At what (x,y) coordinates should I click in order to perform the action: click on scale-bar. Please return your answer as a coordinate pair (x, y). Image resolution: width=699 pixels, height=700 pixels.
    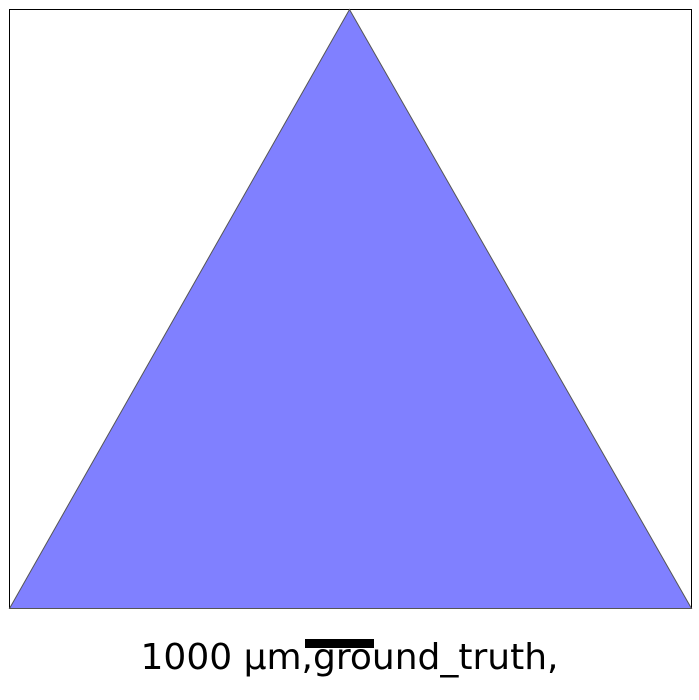
    Looking at the image, I should click on (339, 643).